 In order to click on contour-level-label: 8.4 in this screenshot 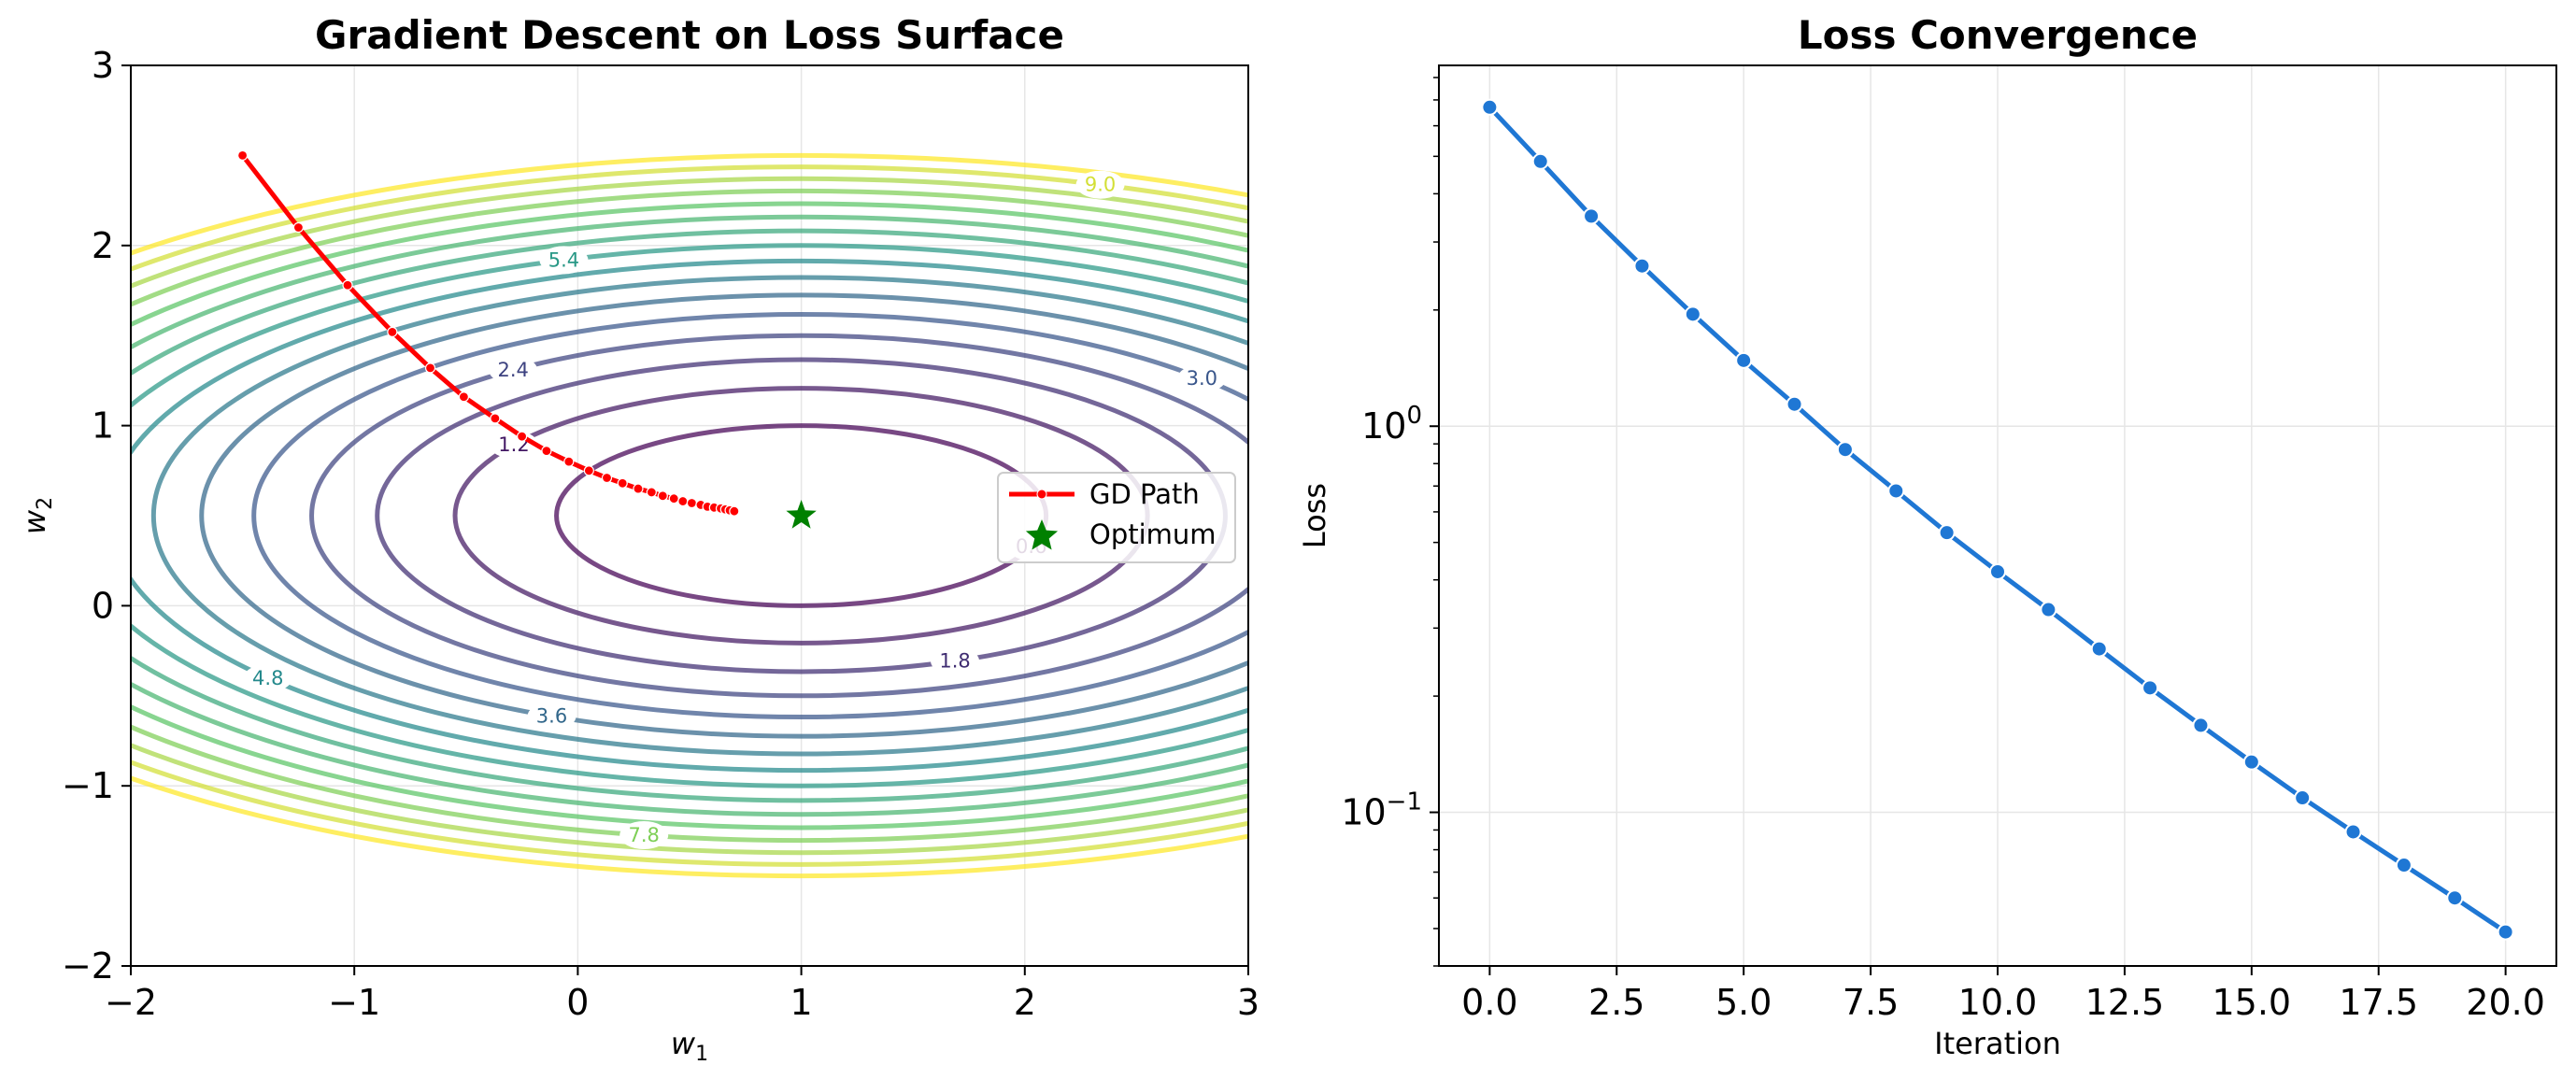, I will do `click(96, 301)`.